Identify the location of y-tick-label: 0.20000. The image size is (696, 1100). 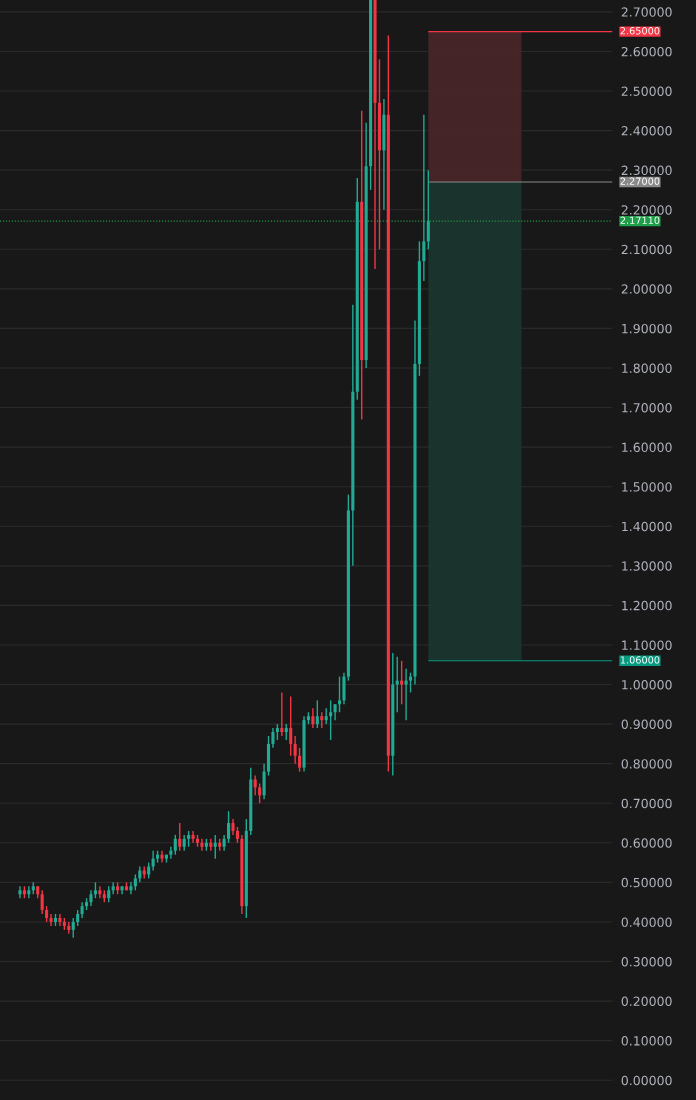
(646, 1001).